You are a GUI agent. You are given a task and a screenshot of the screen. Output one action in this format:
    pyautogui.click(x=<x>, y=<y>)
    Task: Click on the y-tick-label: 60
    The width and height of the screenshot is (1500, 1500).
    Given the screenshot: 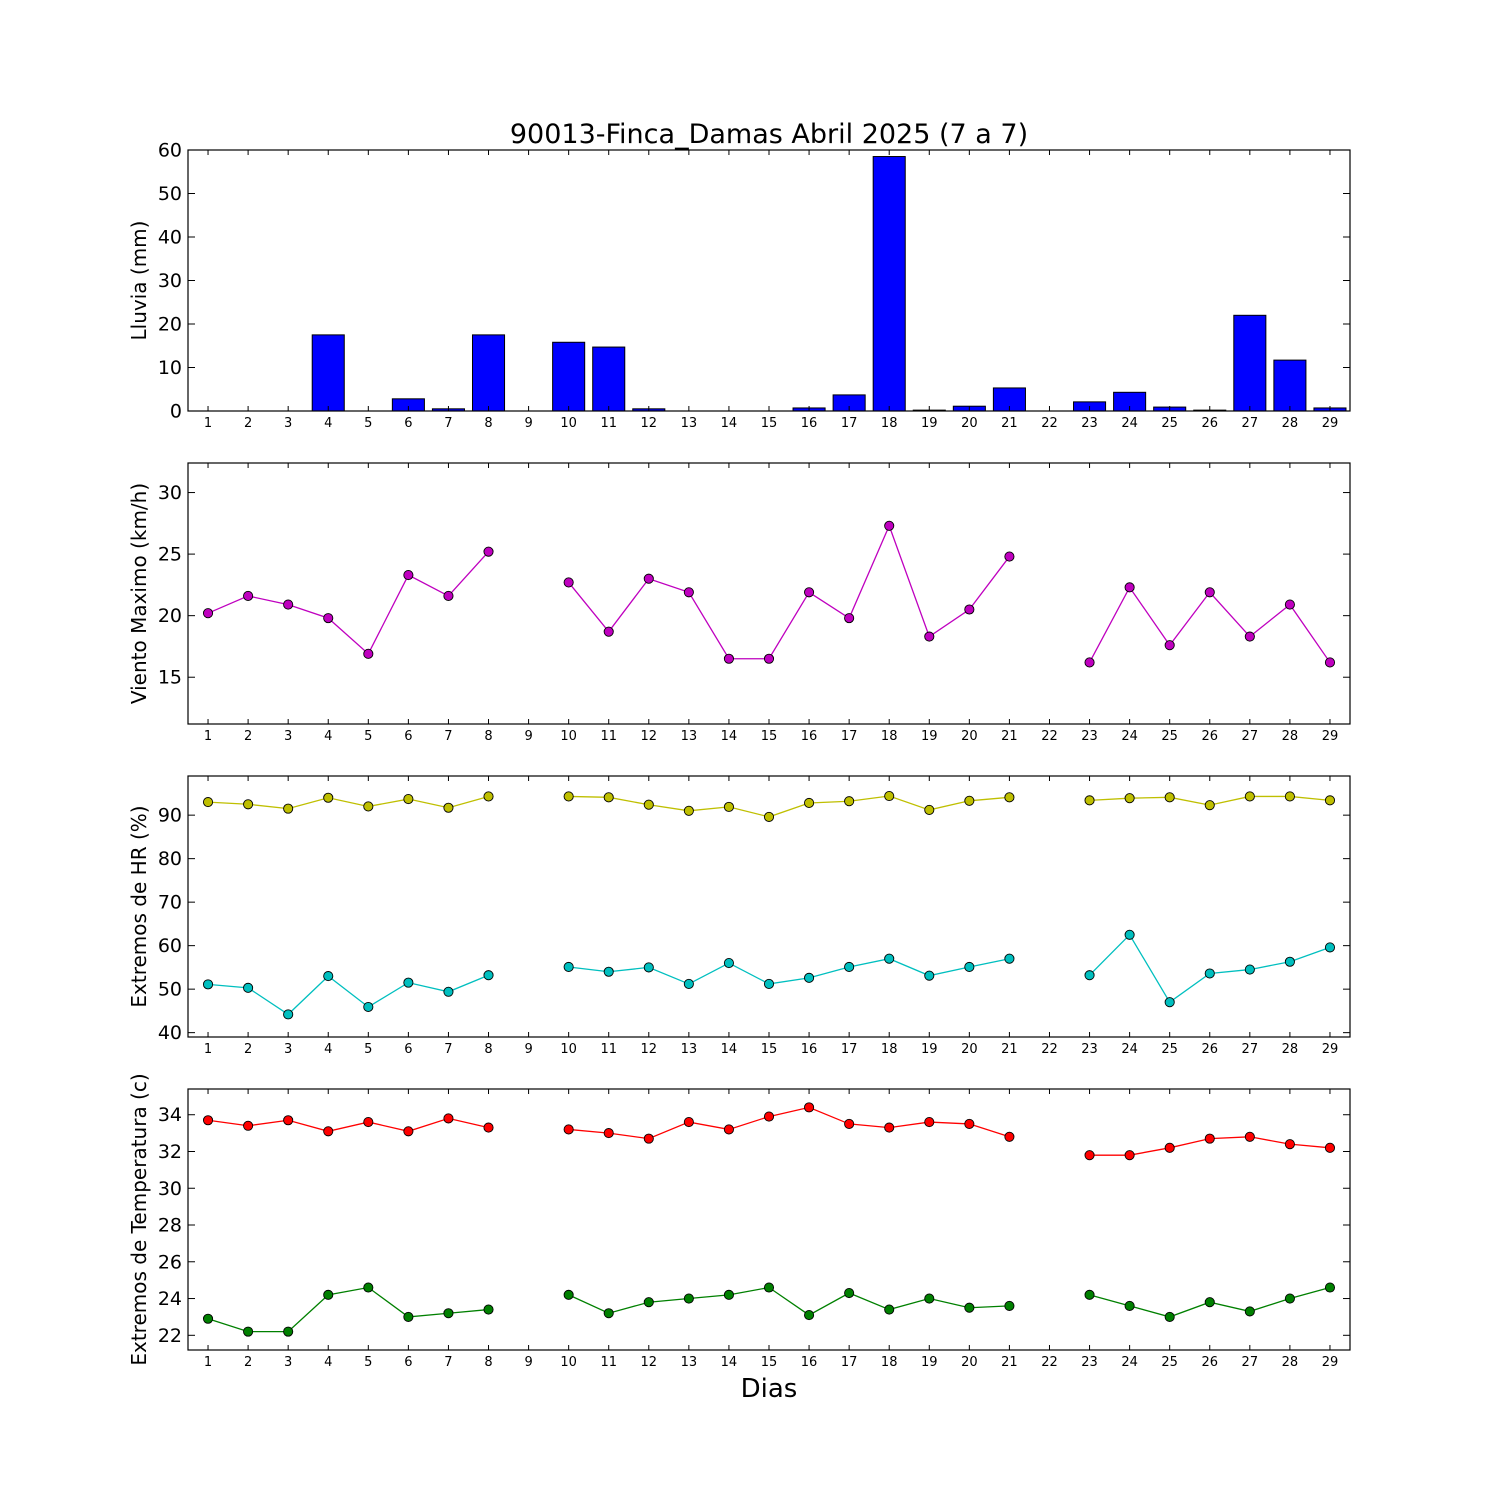 What is the action you would take?
    pyautogui.click(x=170, y=946)
    